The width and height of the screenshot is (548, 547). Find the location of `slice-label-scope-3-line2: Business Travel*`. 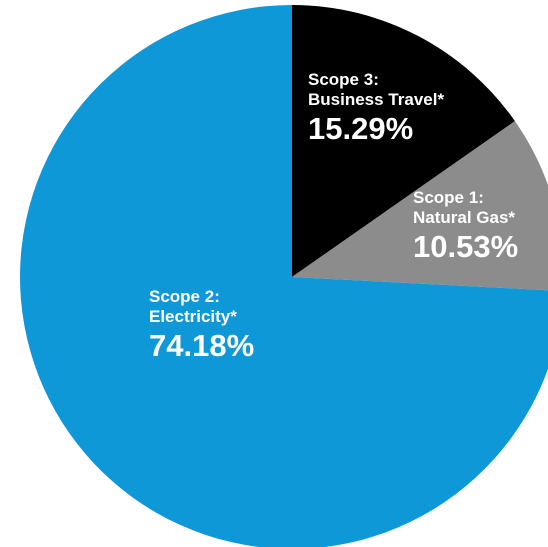

slice-label-scope-3-line2: Business Travel* is located at coordinates (376, 100).